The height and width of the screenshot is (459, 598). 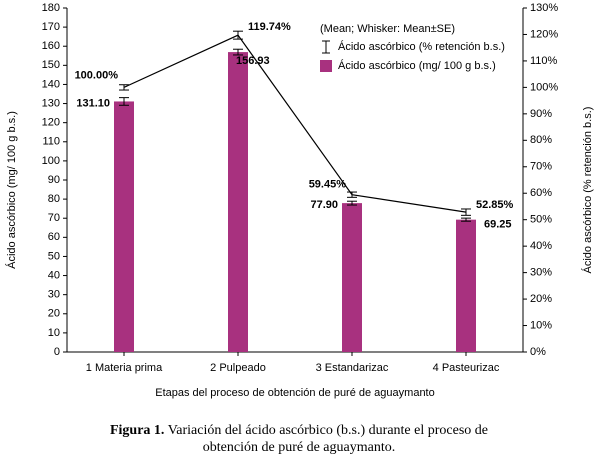 I want to click on y-axis-label: Ácido ascórbico (mg/ 100 g b.s.), so click(x=11, y=190).